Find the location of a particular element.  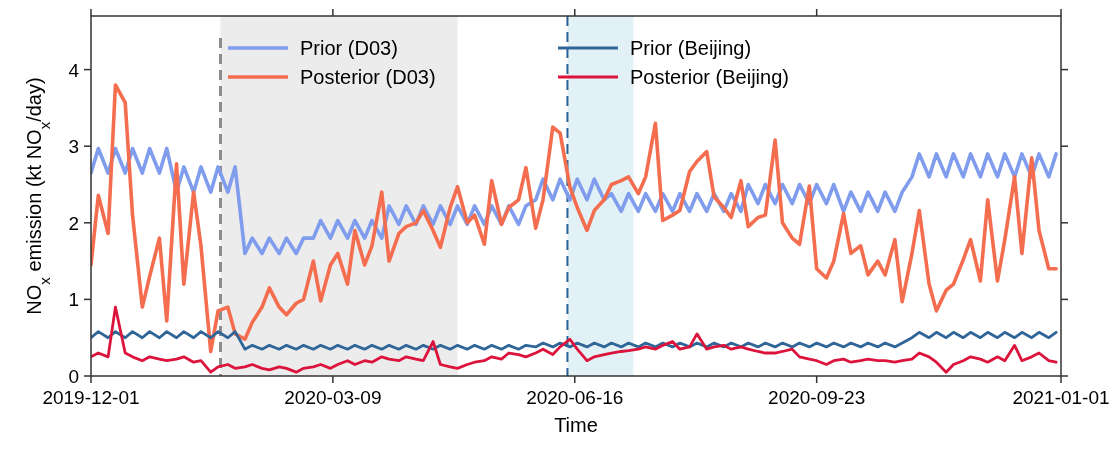

y-tick-label: 2 is located at coordinates (73, 223).